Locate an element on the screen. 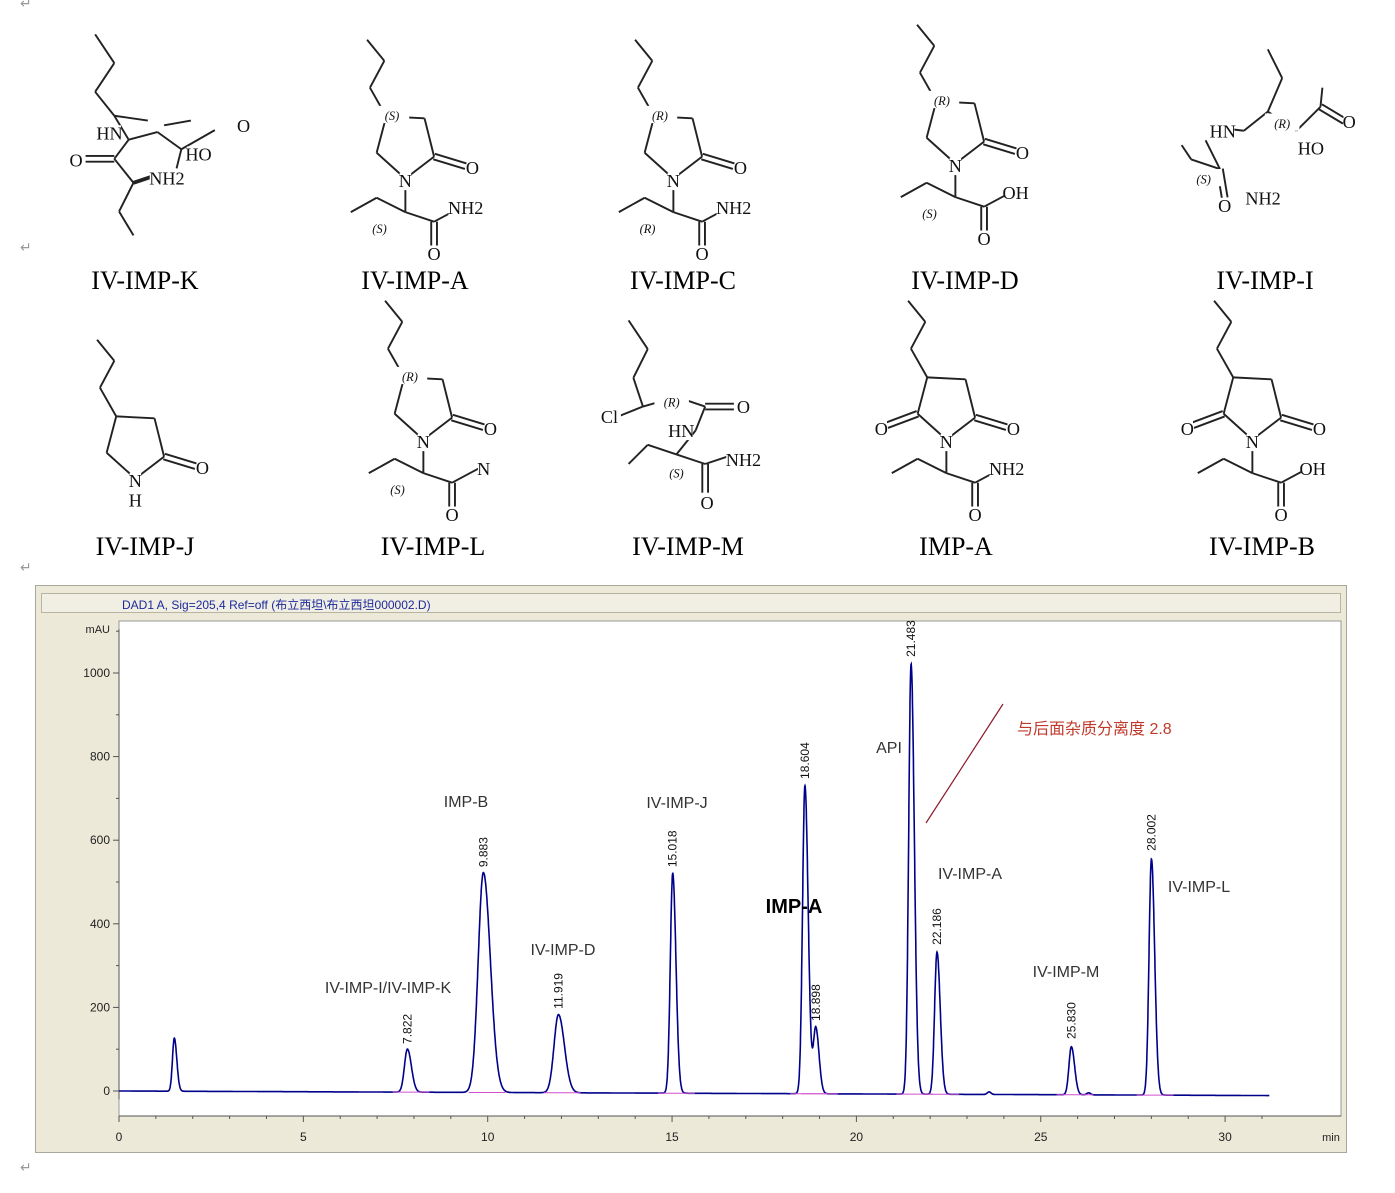 The height and width of the screenshot is (1193, 1395). atom-label: NH2 is located at coordinates (465, 208).